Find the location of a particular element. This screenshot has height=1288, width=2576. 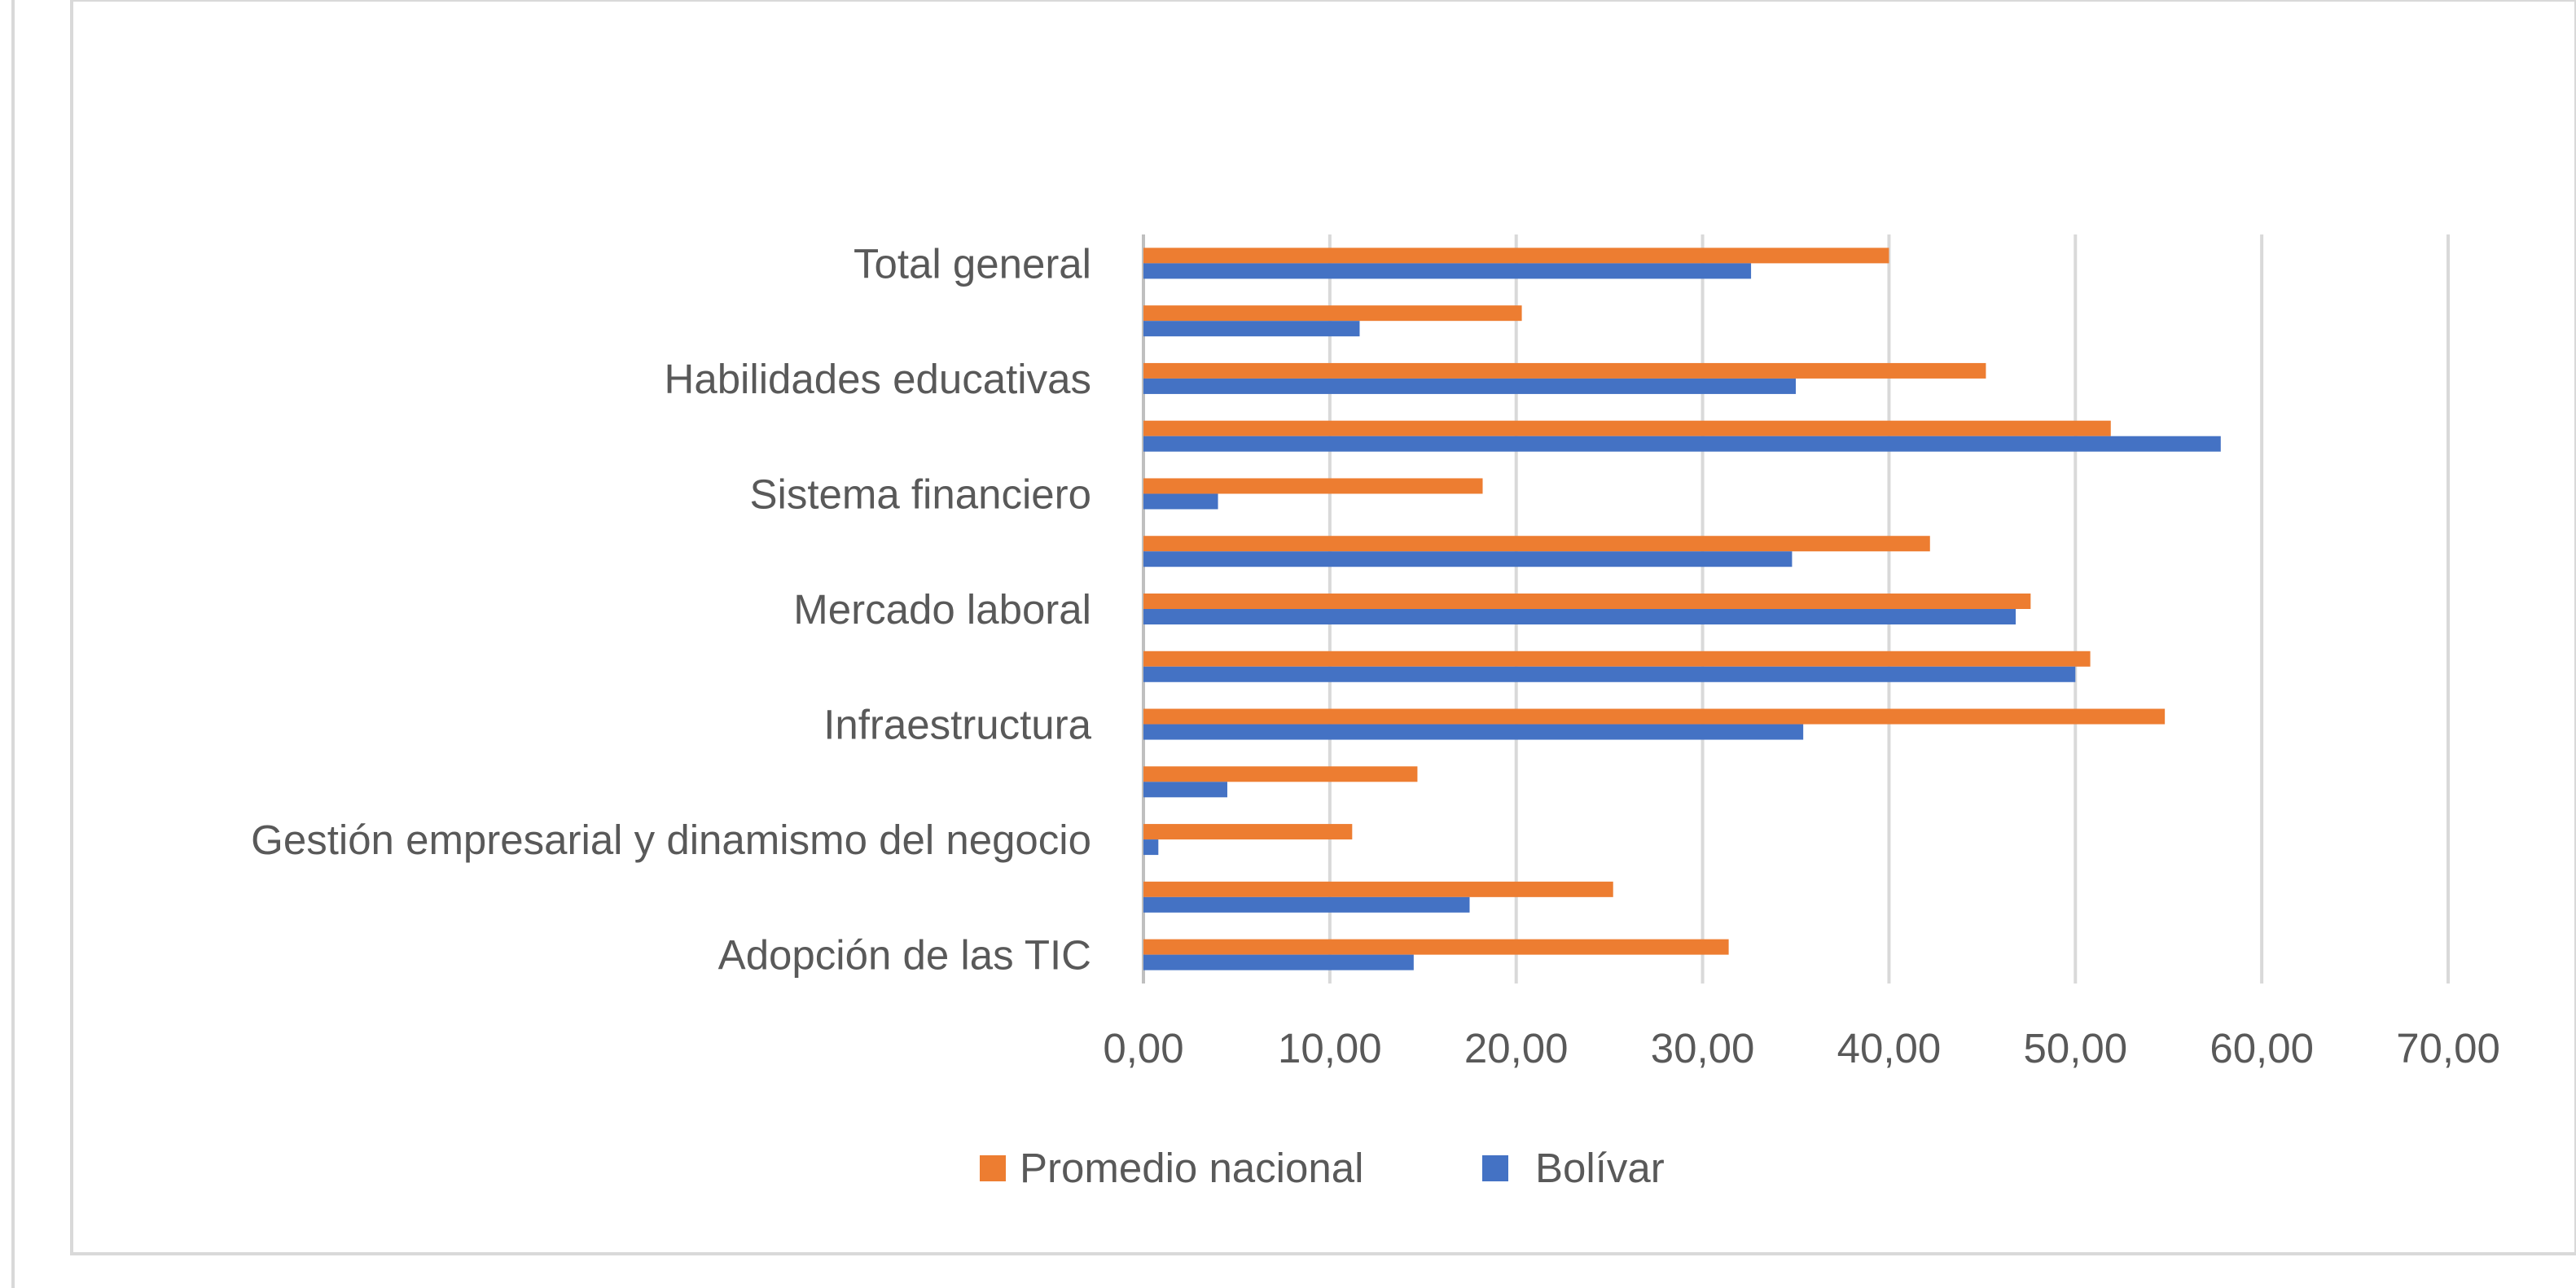

category-label: Infraestructura is located at coordinates (957, 725).